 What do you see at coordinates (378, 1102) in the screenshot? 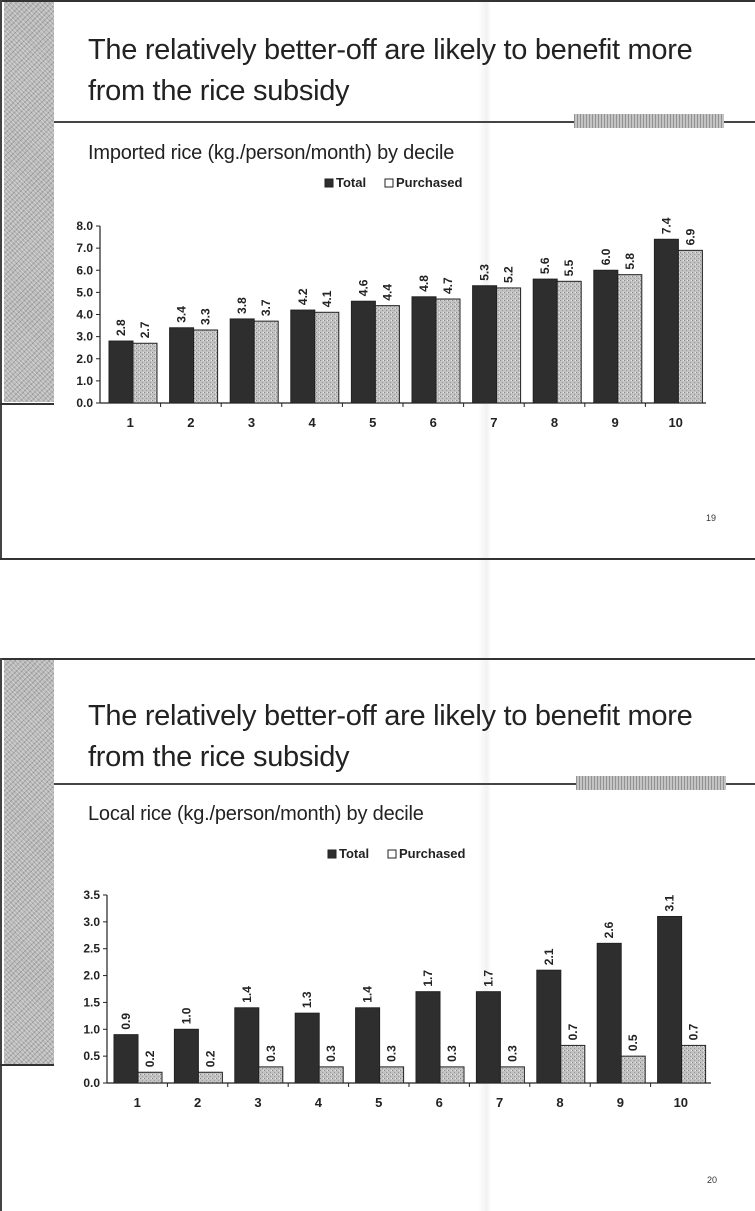
I see `x-tick-label: 5` at bounding box center [378, 1102].